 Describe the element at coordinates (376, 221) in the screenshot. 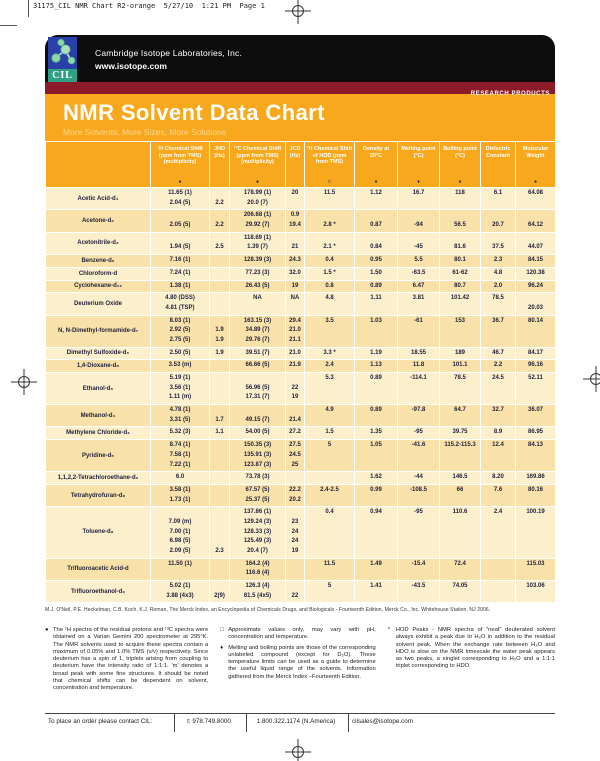

I see `table-cell: 0.87` at that location.